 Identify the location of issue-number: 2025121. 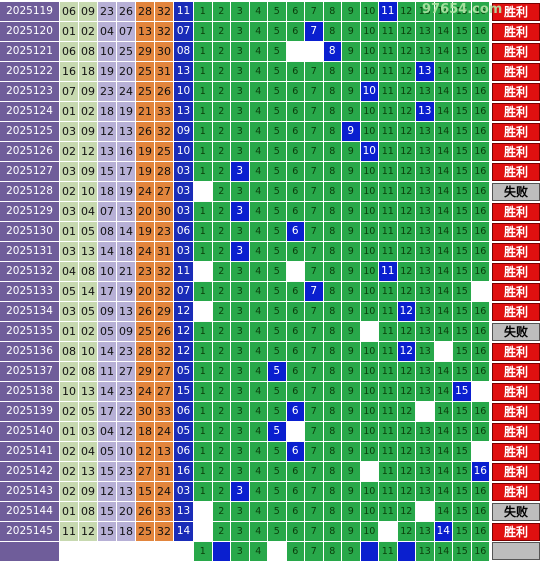
(30, 52).